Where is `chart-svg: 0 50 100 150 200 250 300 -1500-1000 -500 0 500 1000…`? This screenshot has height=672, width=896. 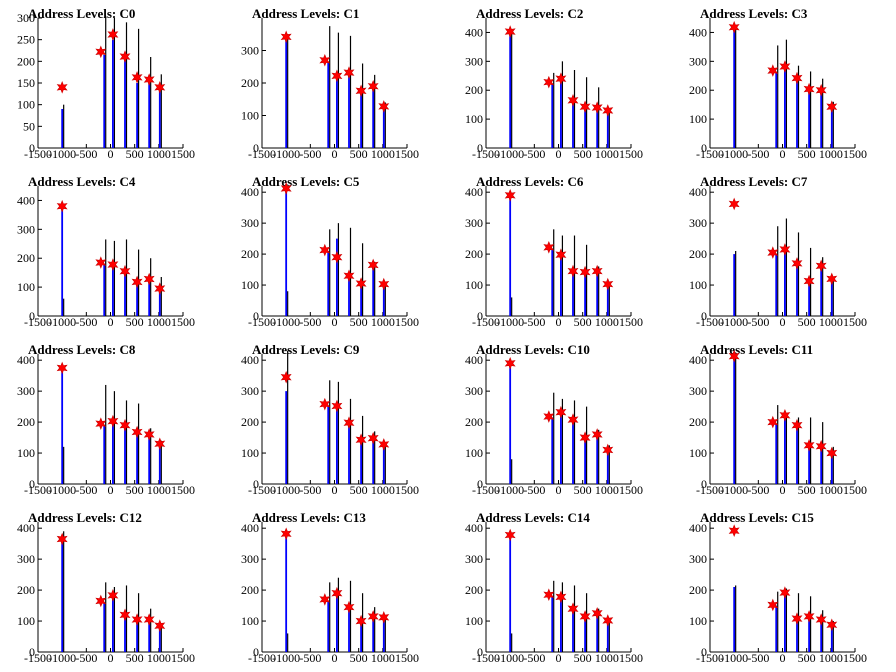
chart-svg: 0 50 100 150 200 250 300 -1500-1000 -500 0 500 1000… is located at coordinates (106, 86).